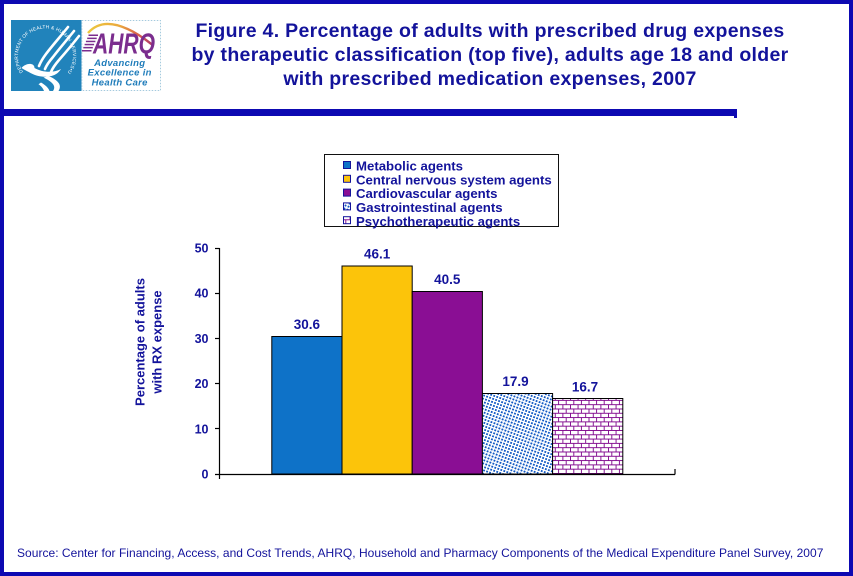  I want to click on svg-text: 30.6, so click(307, 324).